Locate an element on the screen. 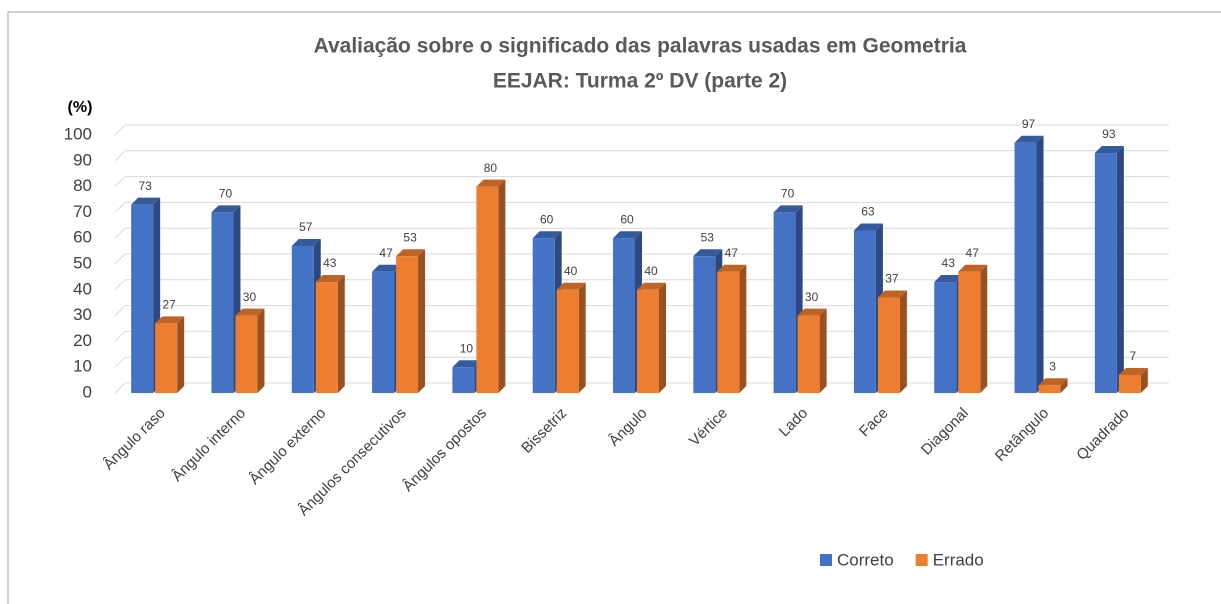 Image resolution: width=1221 pixels, height=604 pixels. data-label: 27 is located at coordinates (169, 305).